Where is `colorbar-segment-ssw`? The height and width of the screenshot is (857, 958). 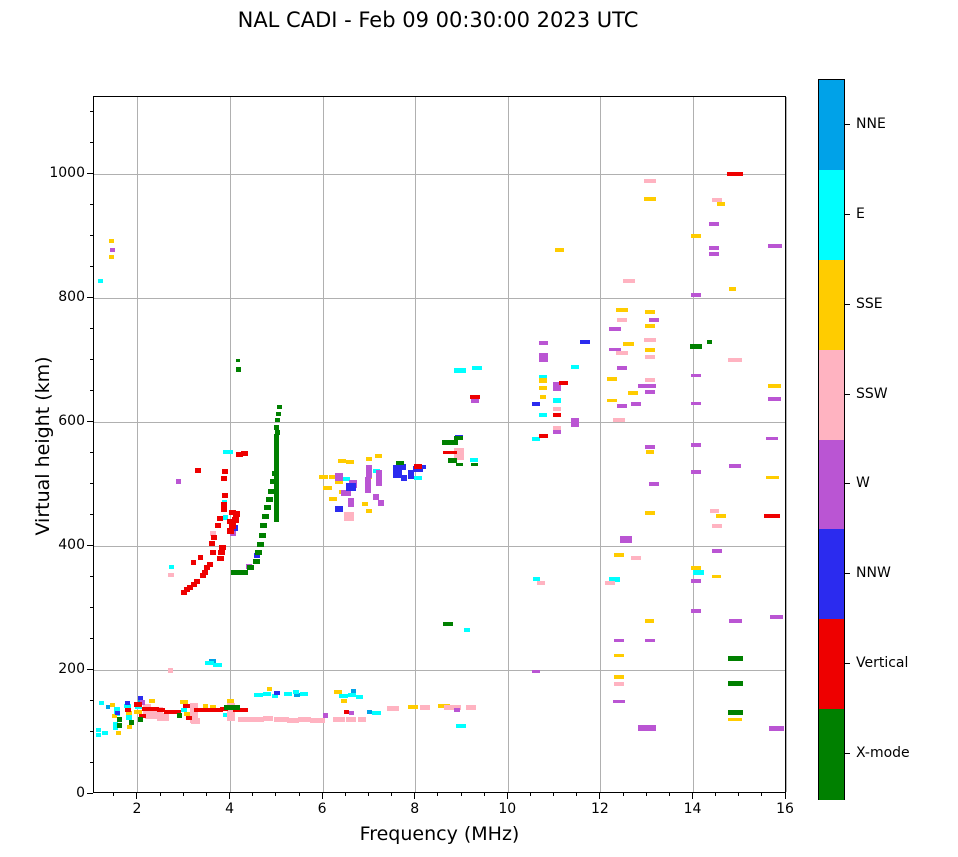 colorbar-segment-ssw is located at coordinates (831, 394).